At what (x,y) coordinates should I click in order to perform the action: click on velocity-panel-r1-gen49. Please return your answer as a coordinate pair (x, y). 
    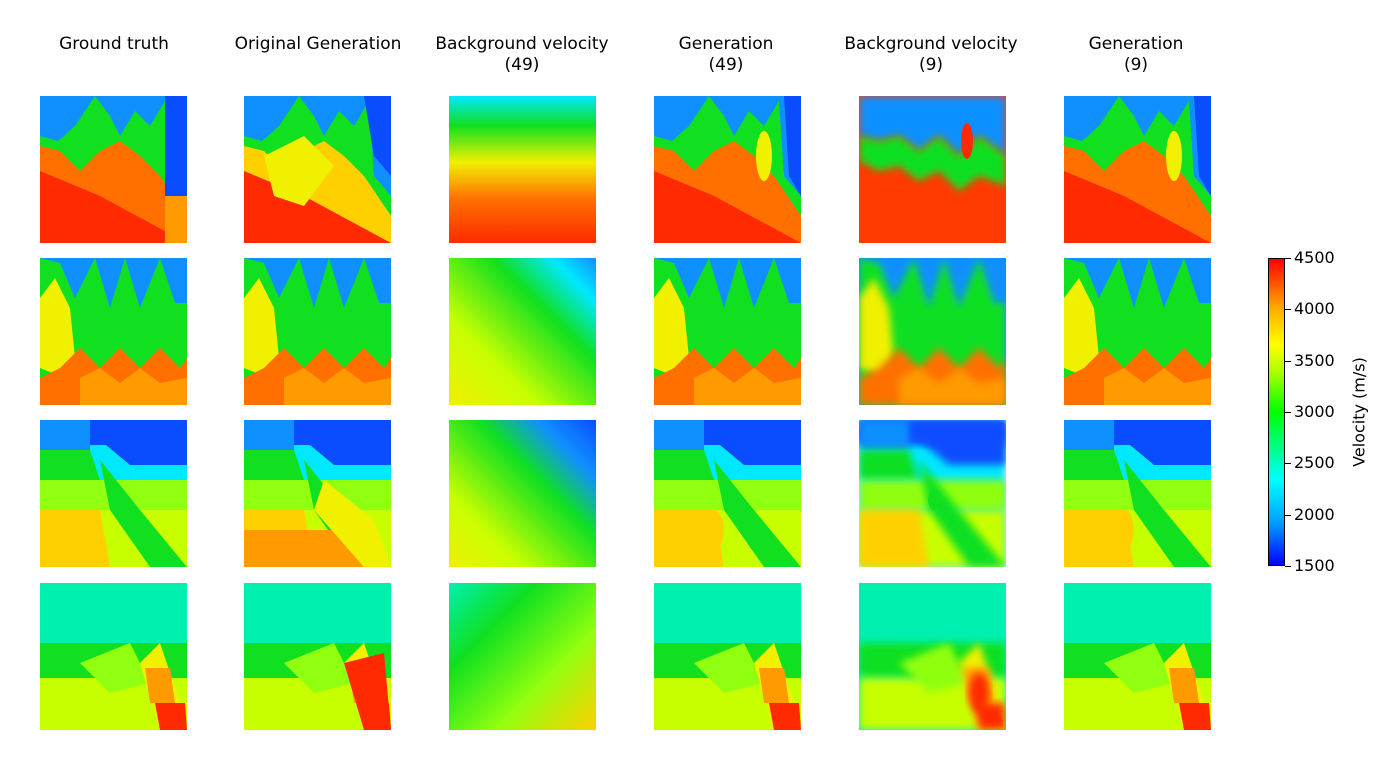
    Looking at the image, I should click on (727, 169).